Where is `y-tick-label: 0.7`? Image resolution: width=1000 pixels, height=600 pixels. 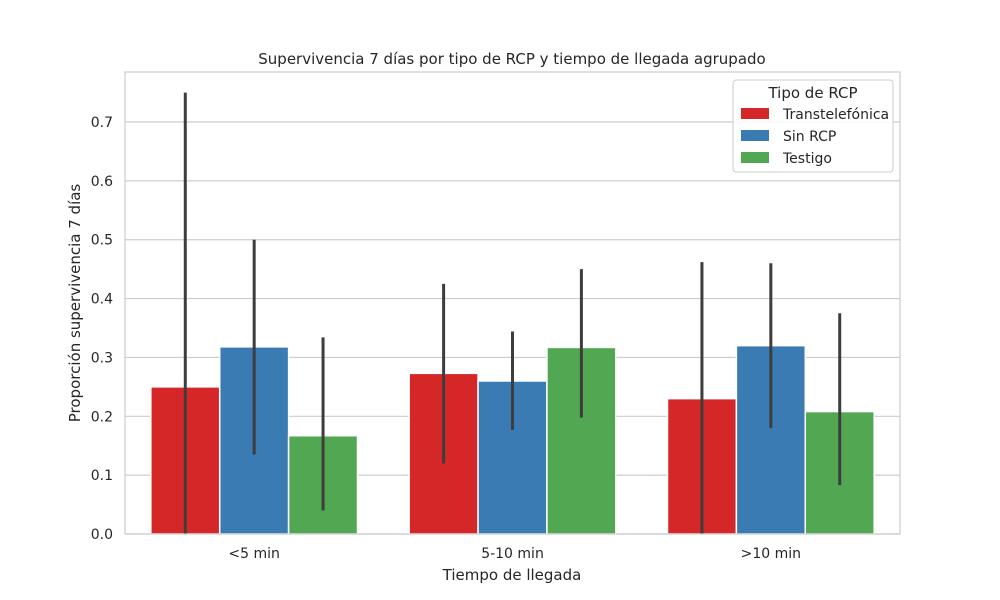 y-tick-label: 0.7 is located at coordinates (102, 123).